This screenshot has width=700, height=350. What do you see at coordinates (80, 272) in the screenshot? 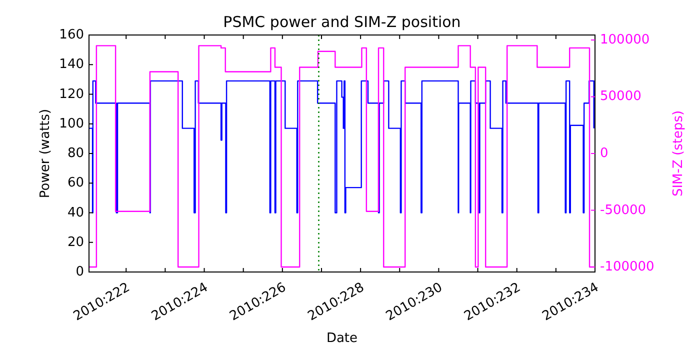
I see `y-tick-label: 0` at bounding box center [80, 272].